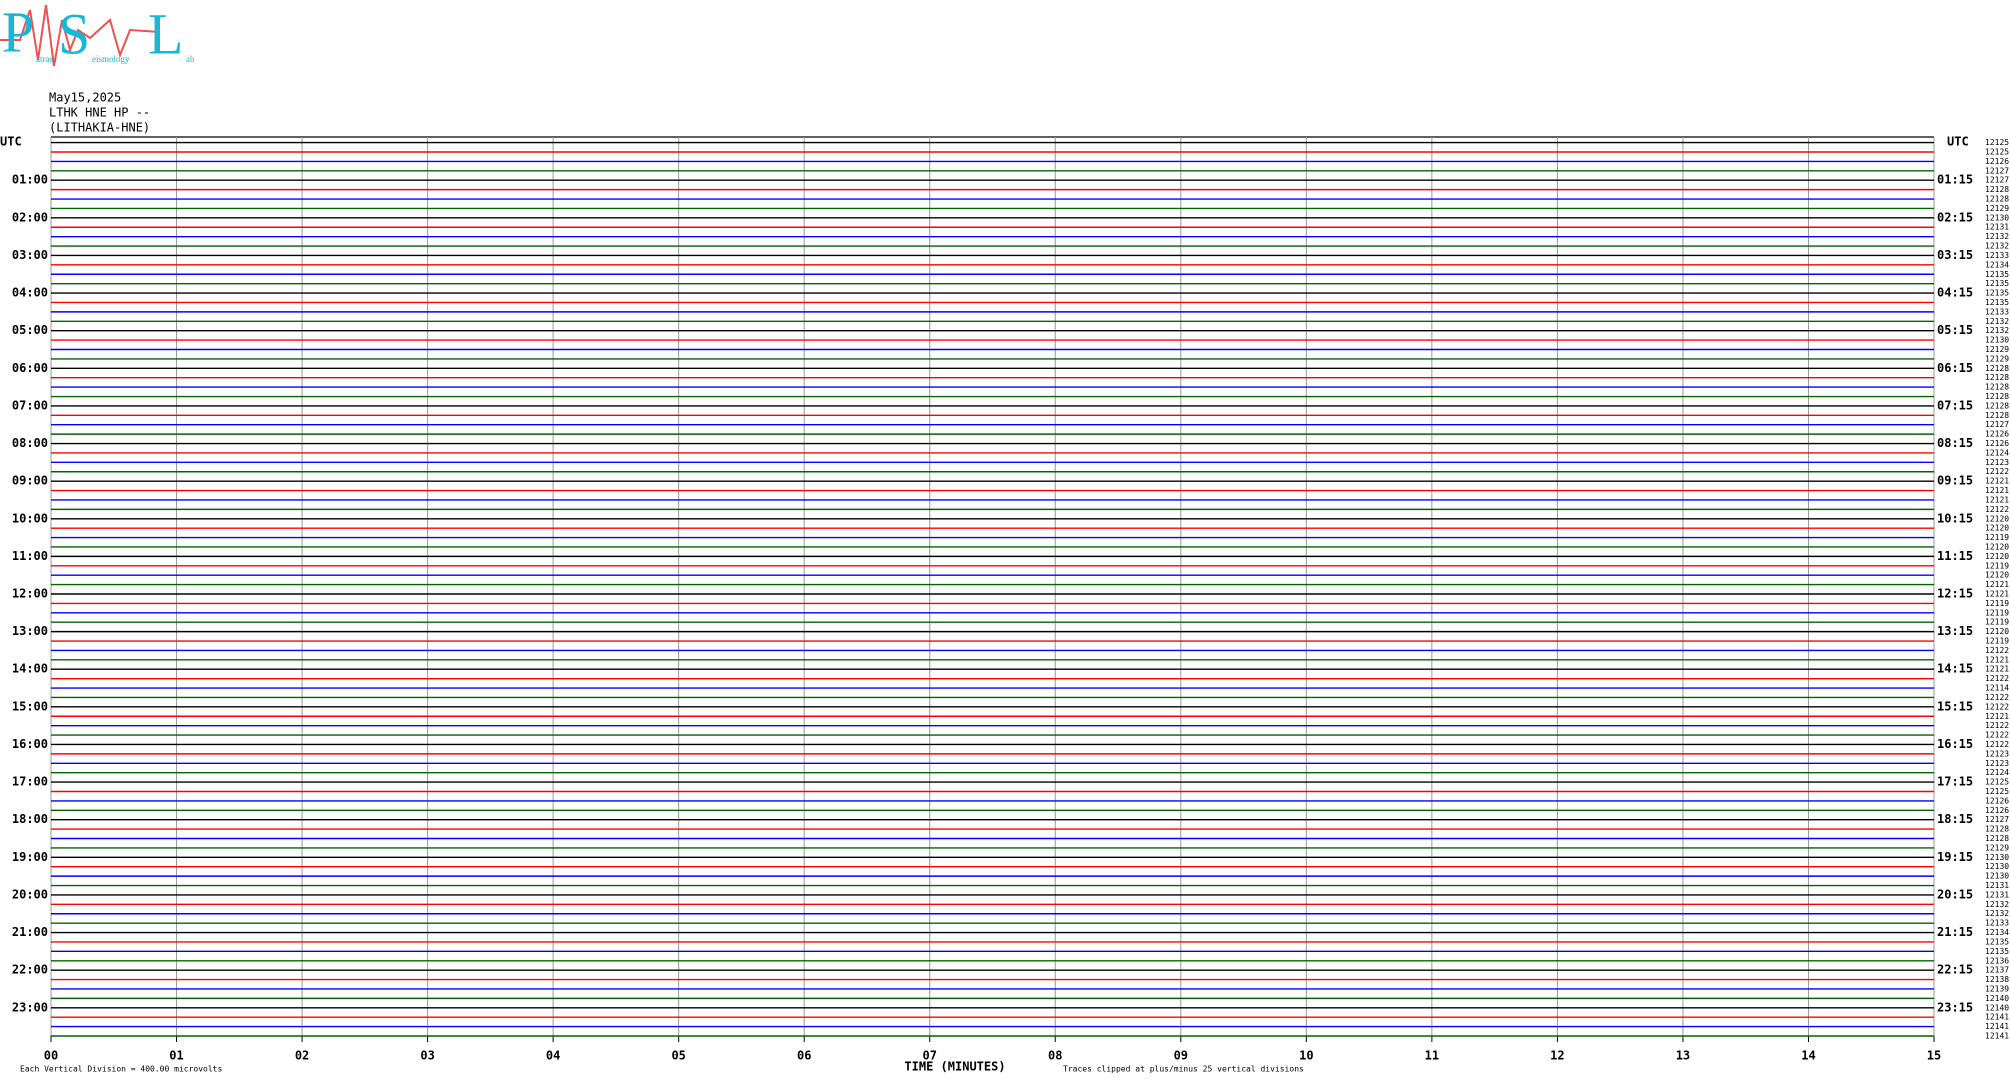 The width and height of the screenshot is (2010, 1080). I want to click on x-tick-label: 01, so click(176, 1056).